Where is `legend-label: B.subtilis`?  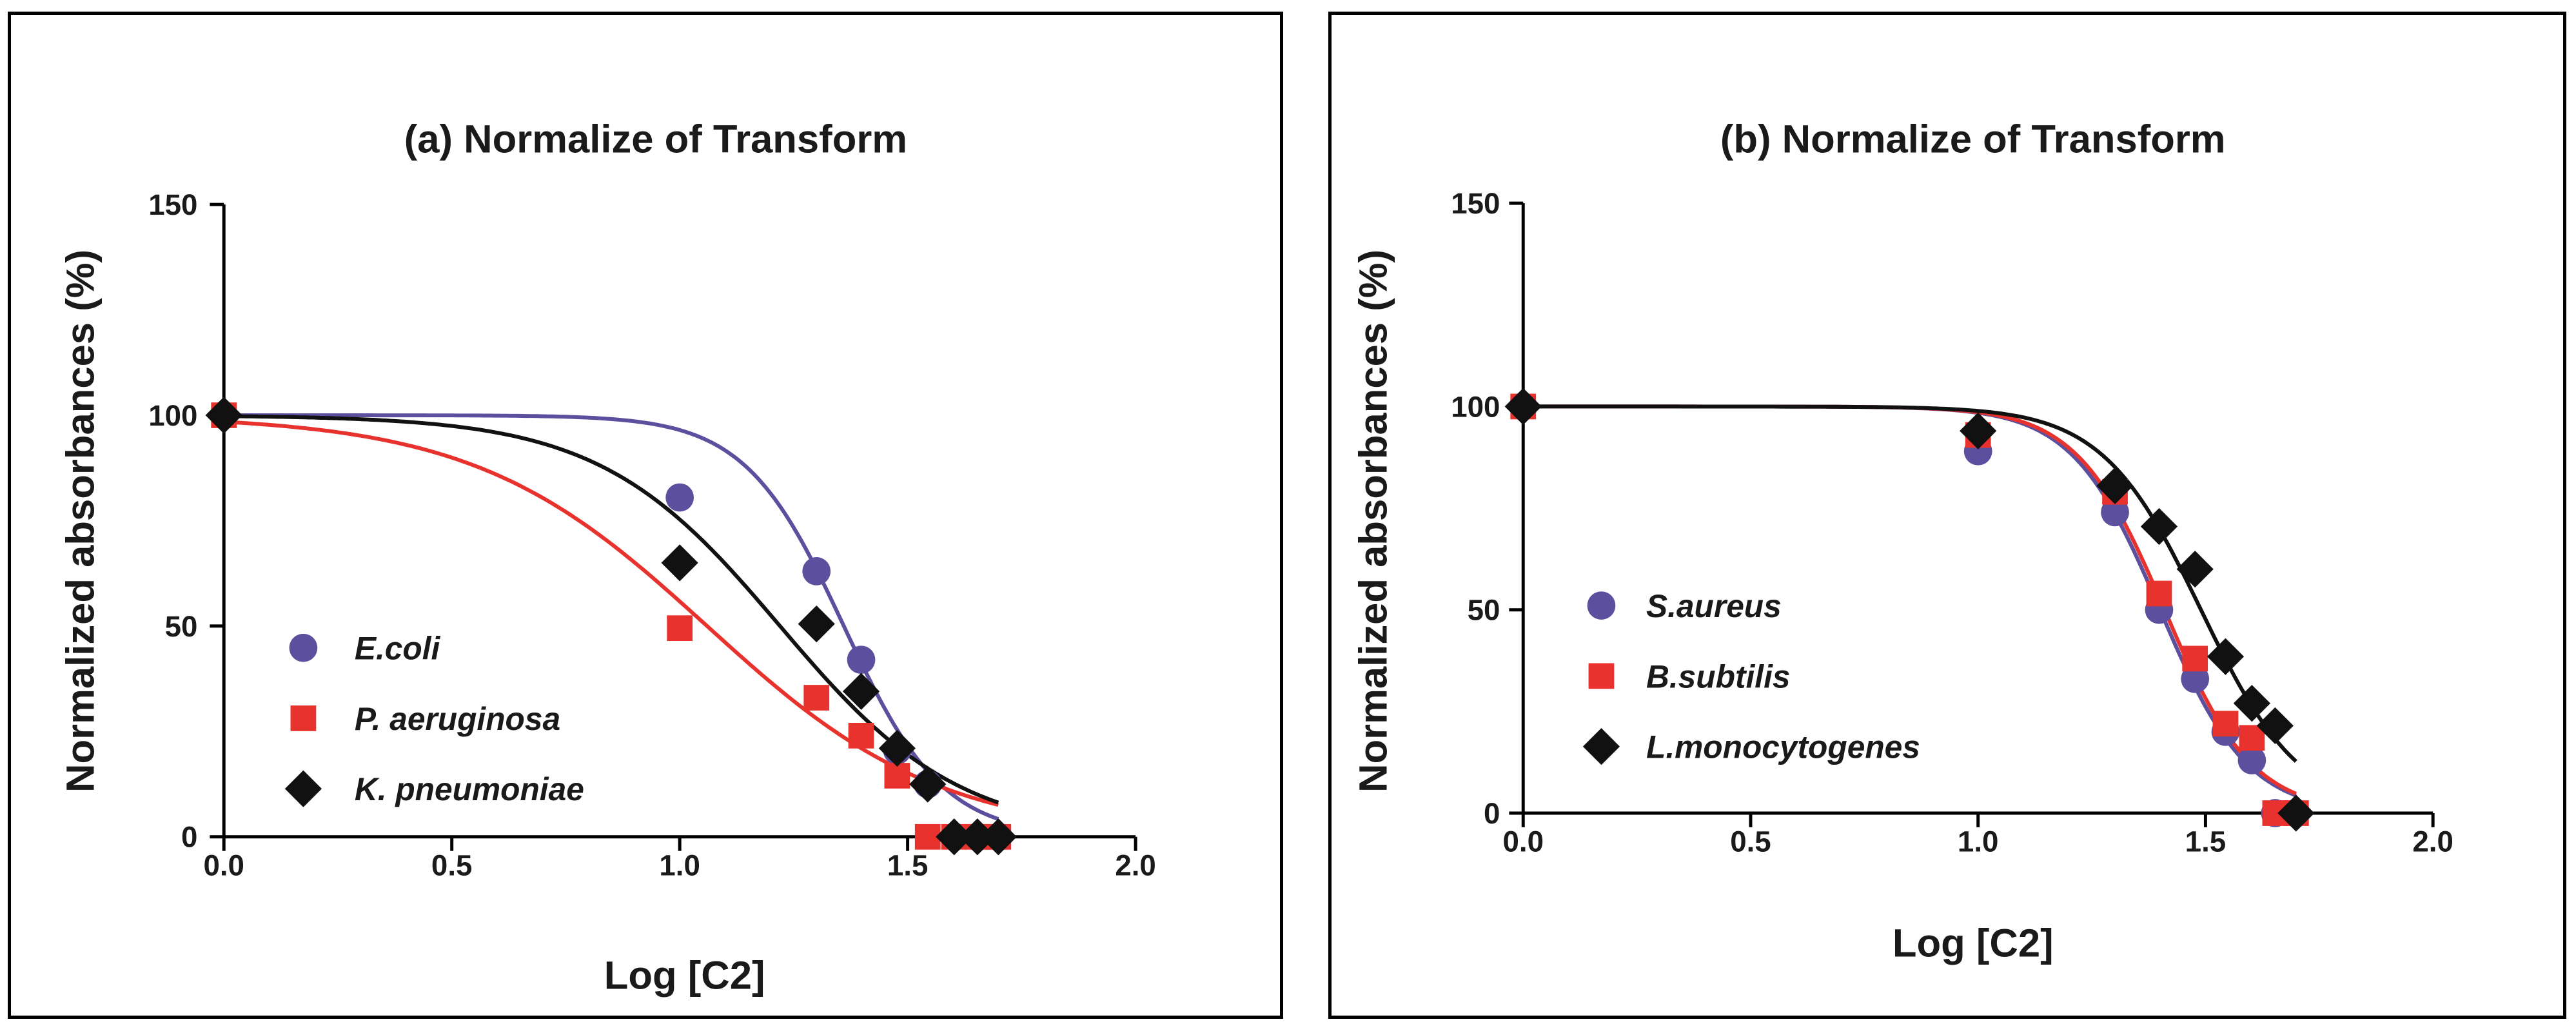 legend-label: B.subtilis is located at coordinates (1718, 676).